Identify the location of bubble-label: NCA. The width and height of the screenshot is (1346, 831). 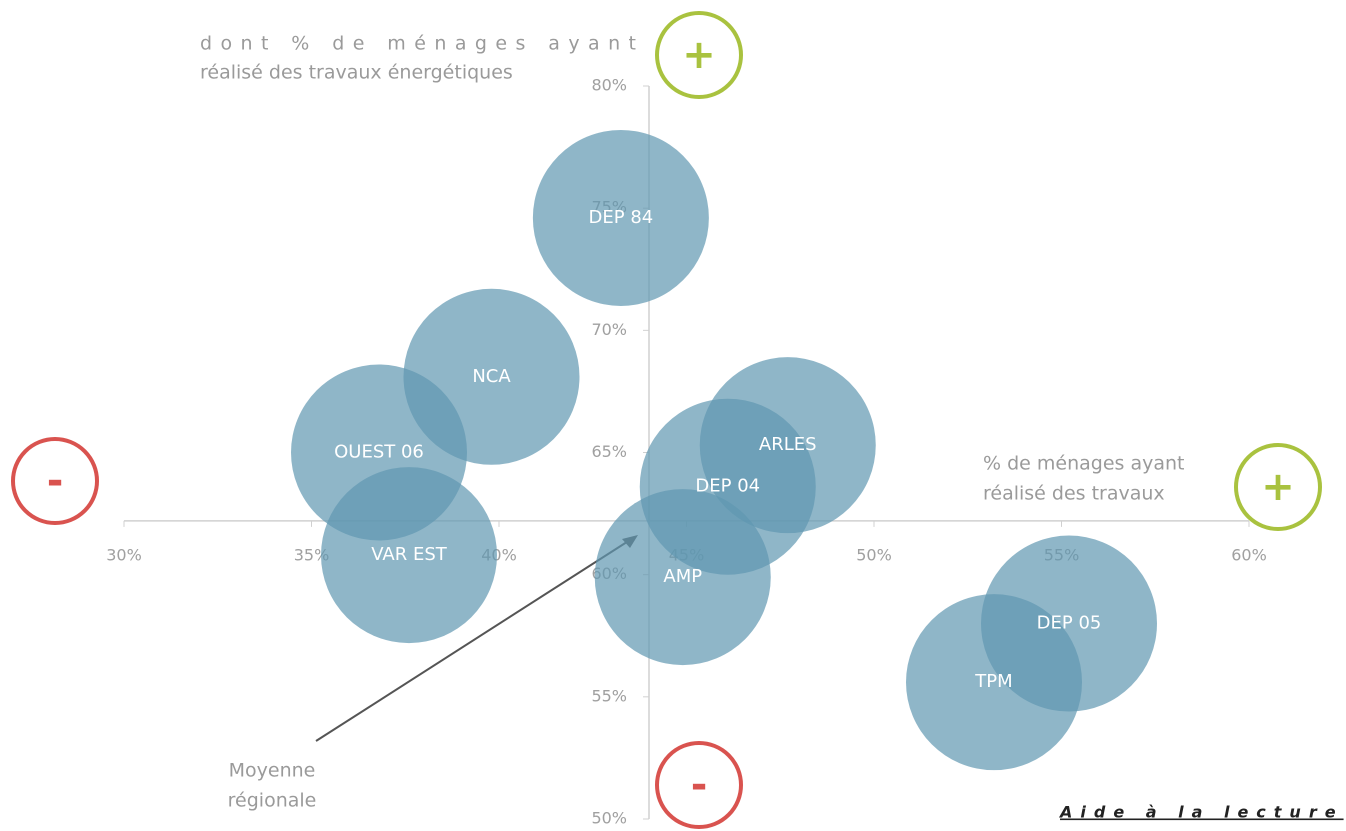
(491, 376).